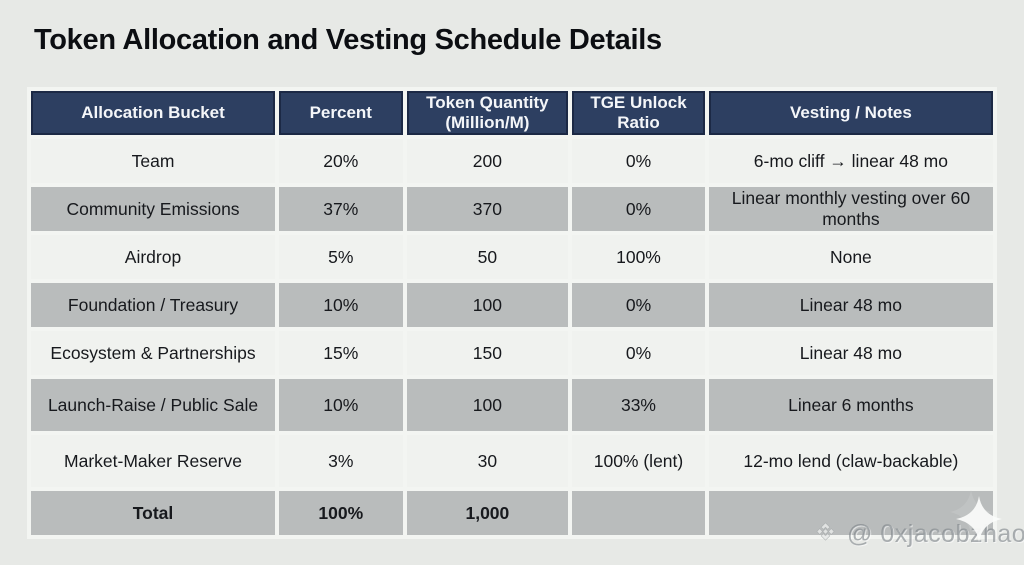  I want to click on cell-percent: 37%, so click(341, 209).